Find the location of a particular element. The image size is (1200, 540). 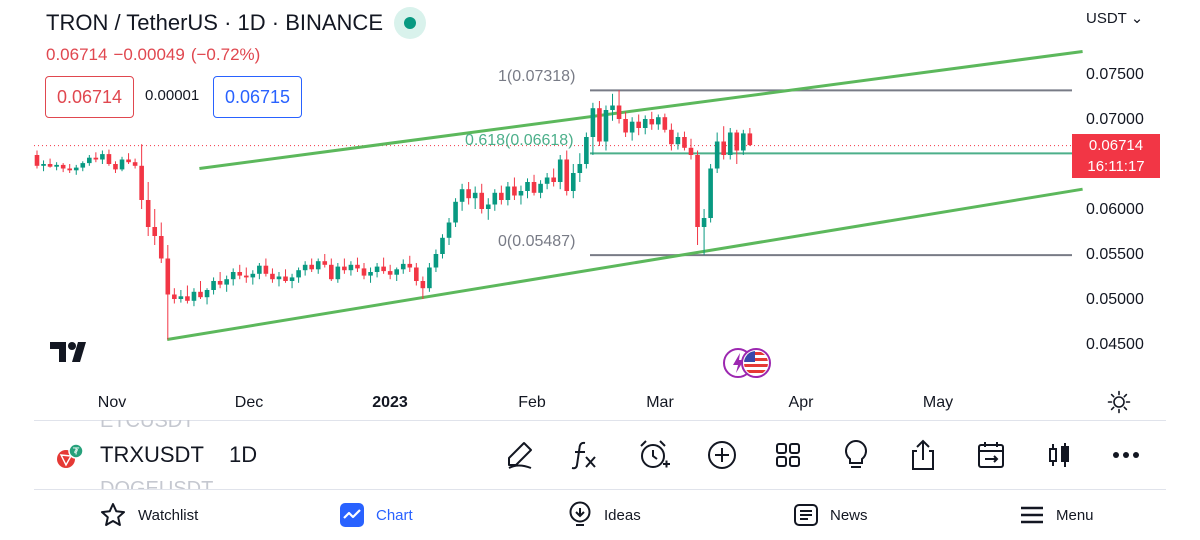

time-axis-label: Dec is located at coordinates (249, 402).